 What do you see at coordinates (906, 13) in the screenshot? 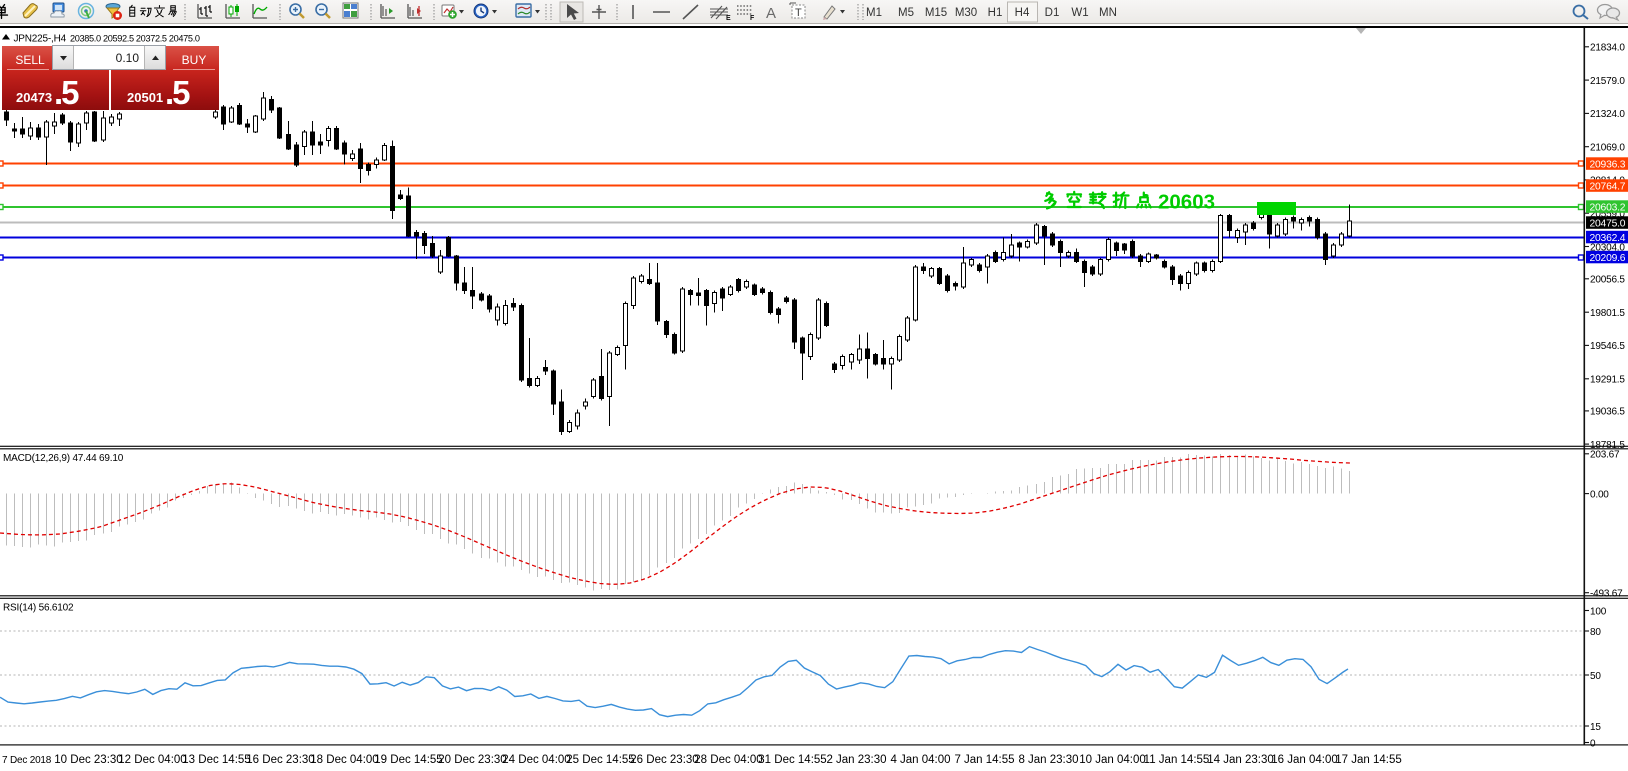
I see `svg-text: M5` at bounding box center [906, 13].